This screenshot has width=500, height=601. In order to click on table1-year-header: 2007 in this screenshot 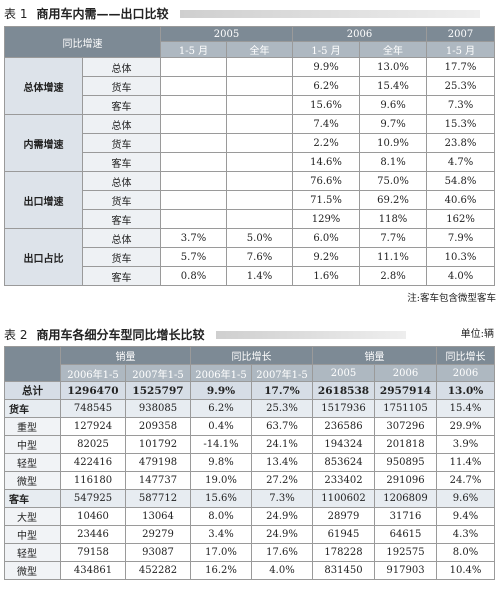, I will do `click(461, 34)`.